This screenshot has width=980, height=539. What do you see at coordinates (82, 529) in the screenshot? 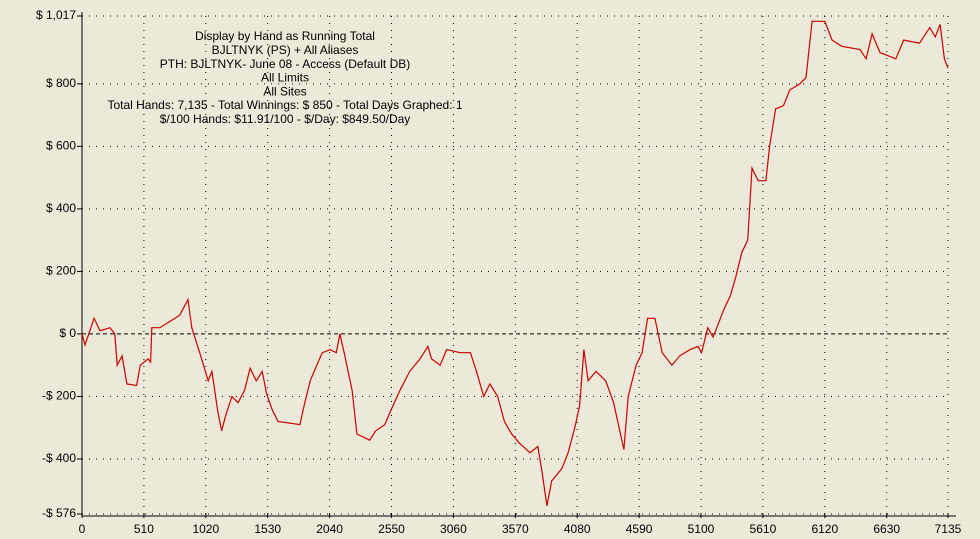
I see `x-tick-label: 0` at bounding box center [82, 529].